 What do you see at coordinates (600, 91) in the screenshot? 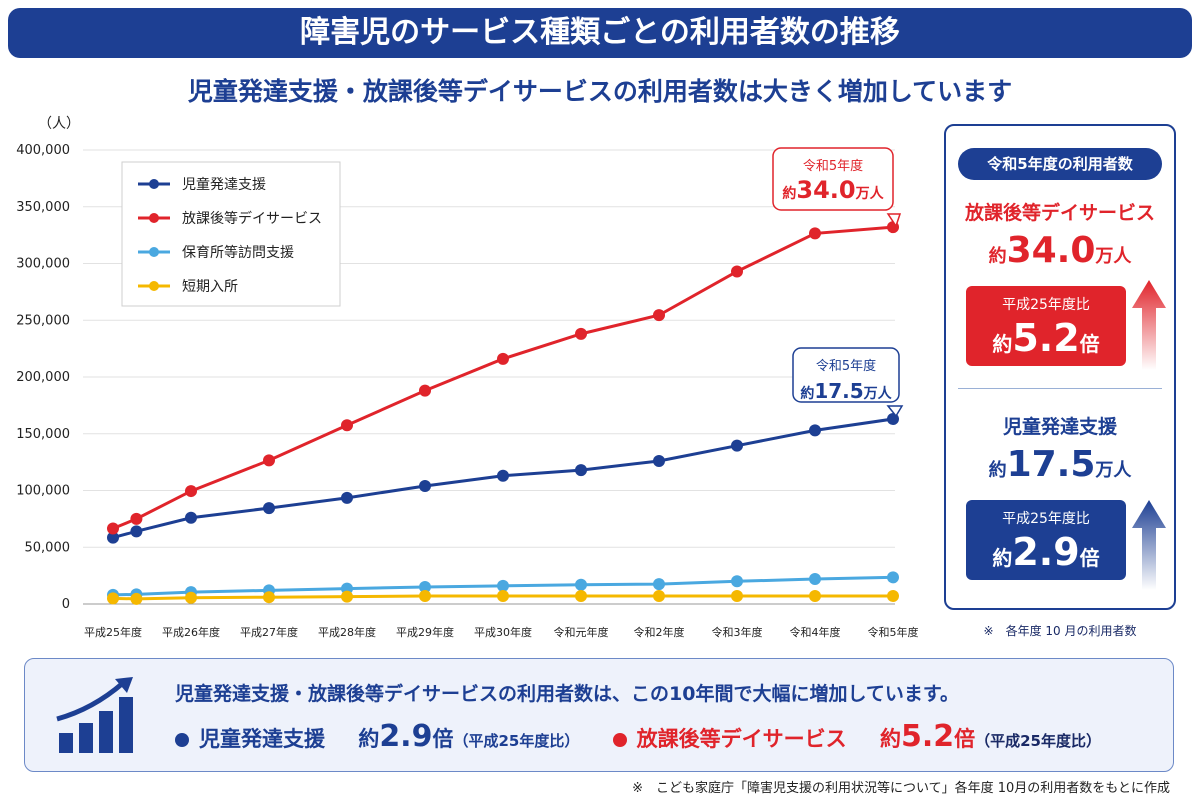
I see `page-subtitle: 児童発達支援・放課後等デイサービスの利用者数は大きく増加しています` at bounding box center [600, 91].